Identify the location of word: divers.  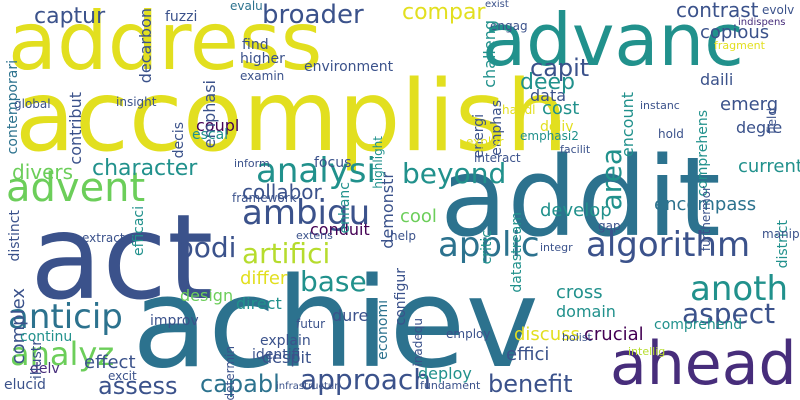
(42, 172).